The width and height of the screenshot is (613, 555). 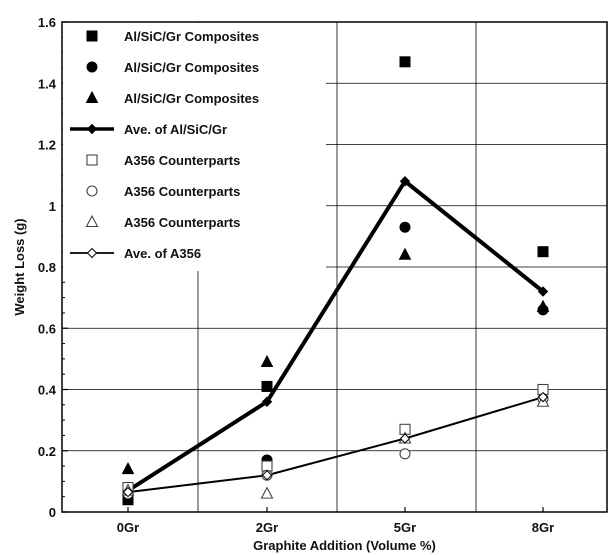 What do you see at coordinates (175, 129) in the screenshot?
I see `legend-label: Ave. of Al/SiC/Gr` at bounding box center [175, 129].